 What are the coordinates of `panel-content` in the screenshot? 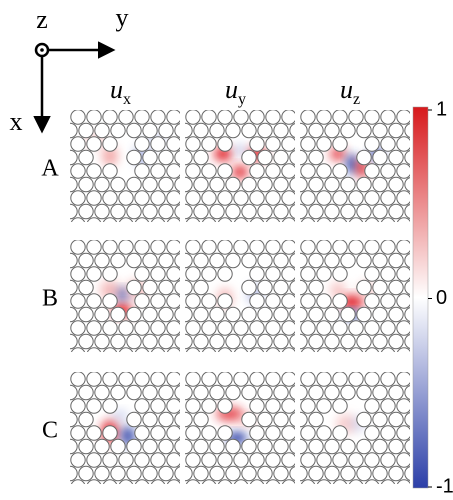 It's located at (355, 296).